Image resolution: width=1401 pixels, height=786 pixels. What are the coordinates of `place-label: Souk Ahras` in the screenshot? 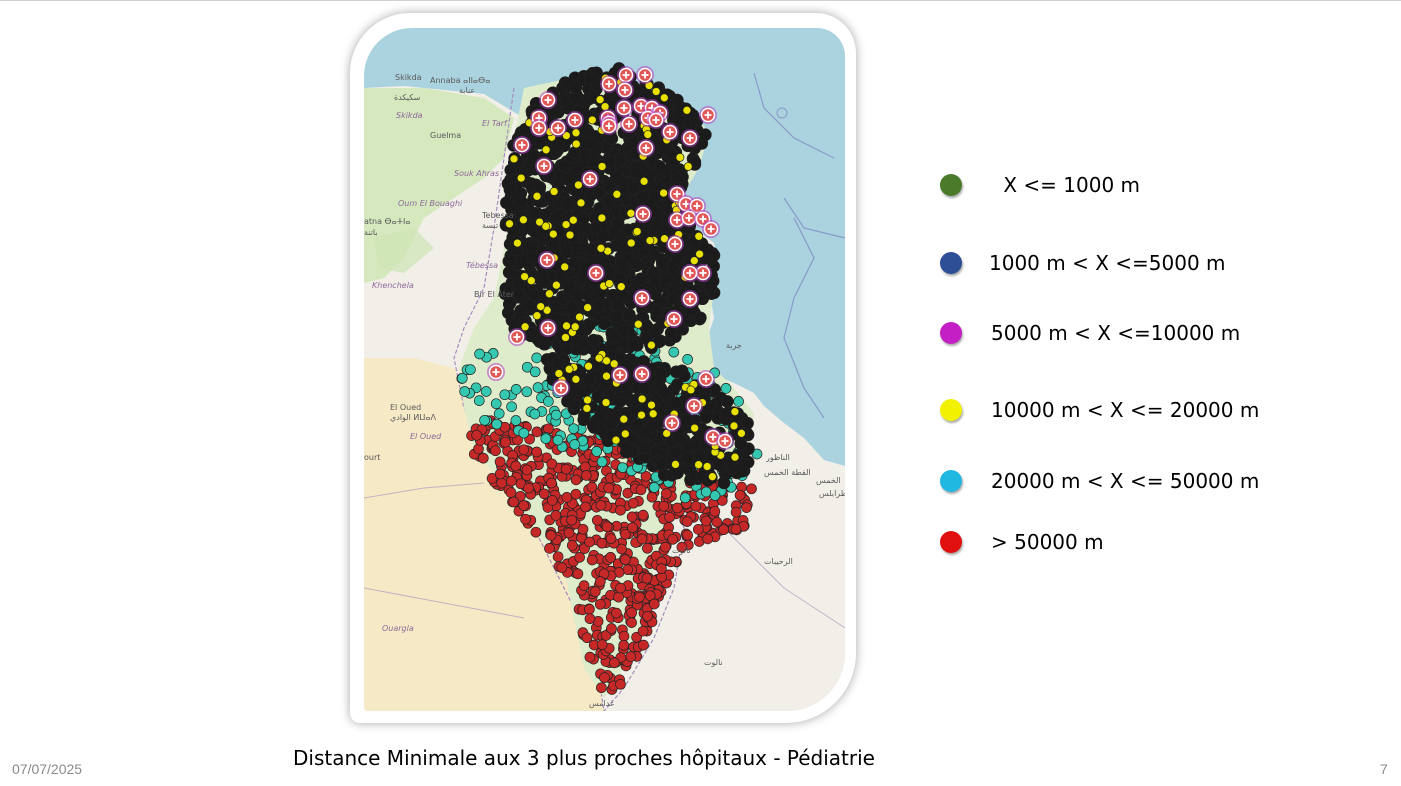 It's located at (476, 173).